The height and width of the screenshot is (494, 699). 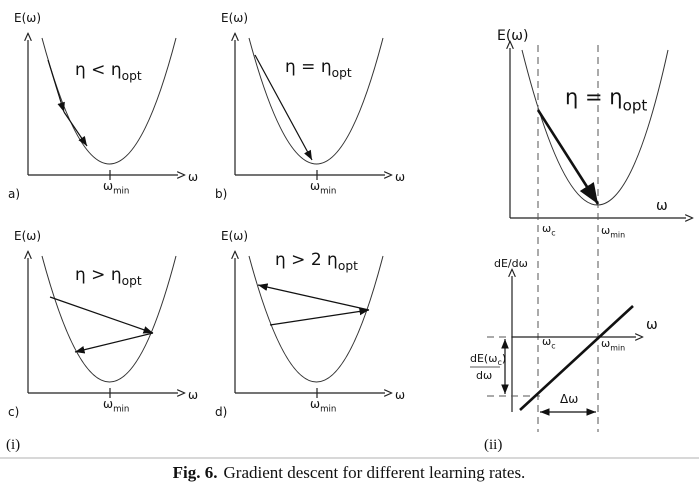 I want to click on panel-label: a), so click(x=14, y=194).